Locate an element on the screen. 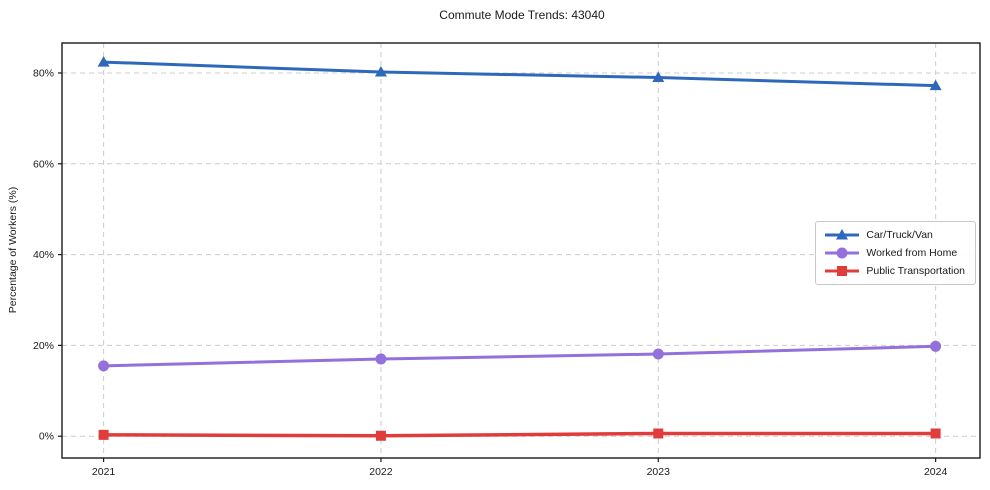 This screenshot has height=490, width=990. series-line-car-truck-van is located at coordinates (520, 74).